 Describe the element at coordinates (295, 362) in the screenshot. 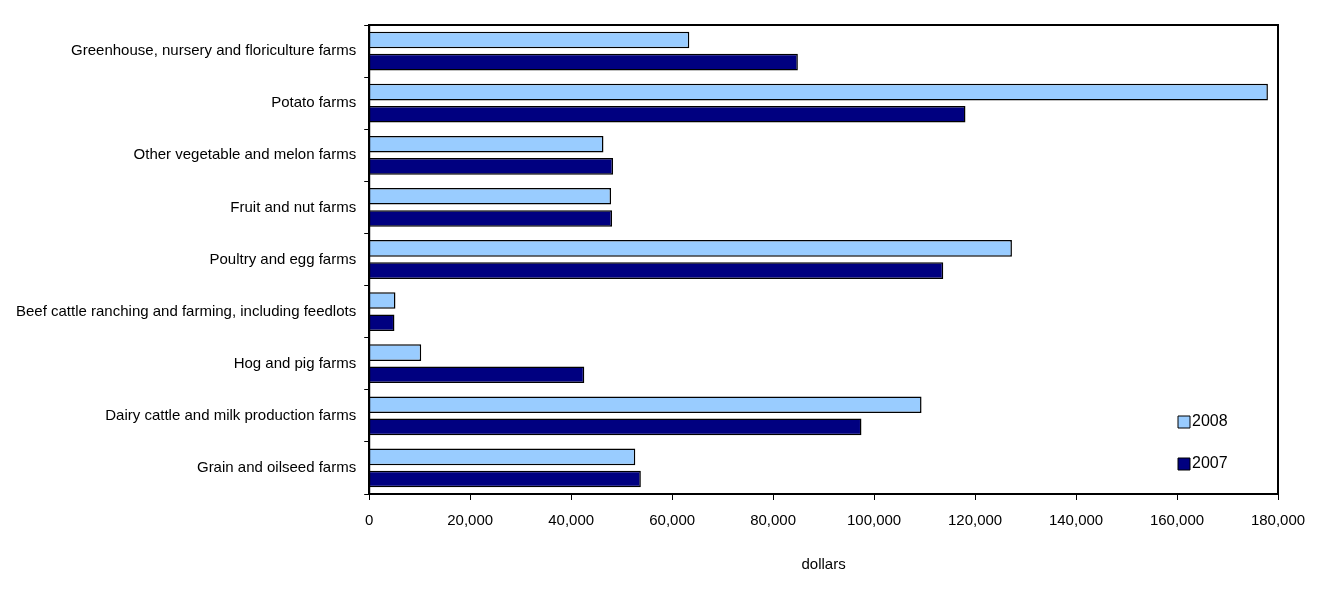

I see `y-tick-label: Hog and pig farms` at that location.